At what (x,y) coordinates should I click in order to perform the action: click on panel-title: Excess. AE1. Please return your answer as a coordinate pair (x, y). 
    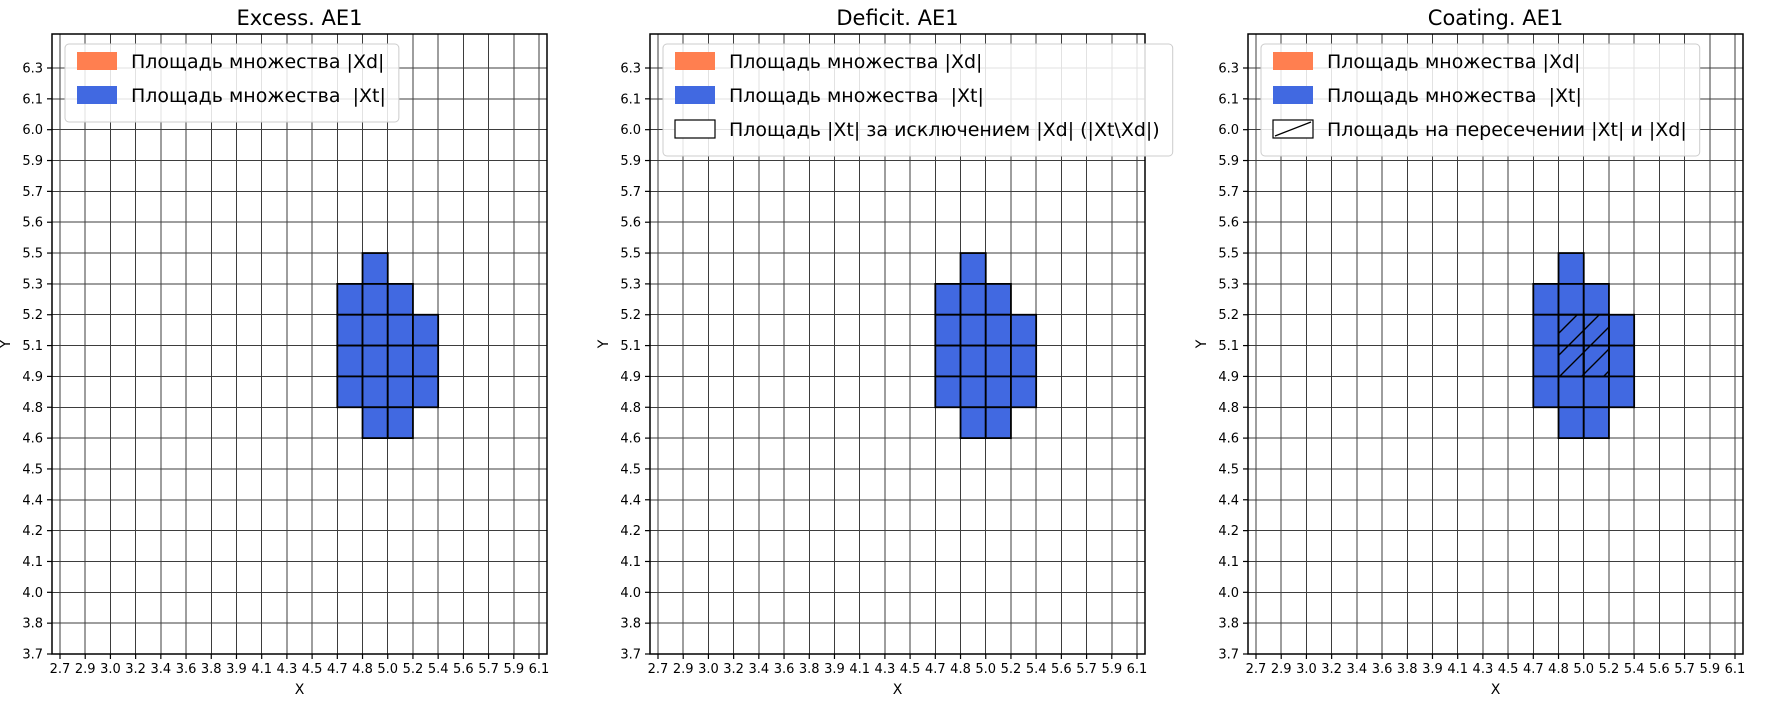
    Looking at the image, I should click on (299, 18).